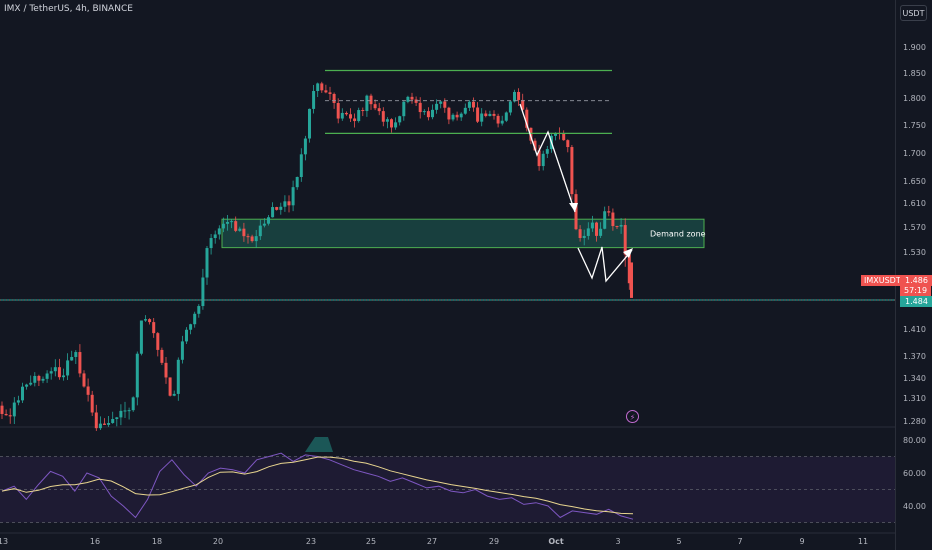  Describe the element at coordinates (916, 290) in the screenshot. I see `candle-countdown: 57:19` at that location.